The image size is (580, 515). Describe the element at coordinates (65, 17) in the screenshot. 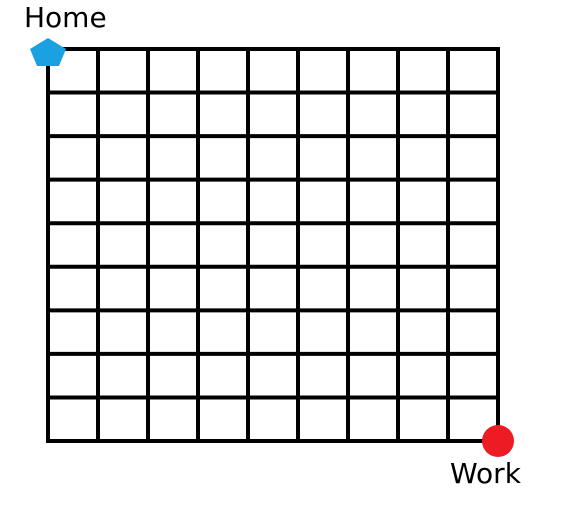

I see `home-label: Home` at that location.